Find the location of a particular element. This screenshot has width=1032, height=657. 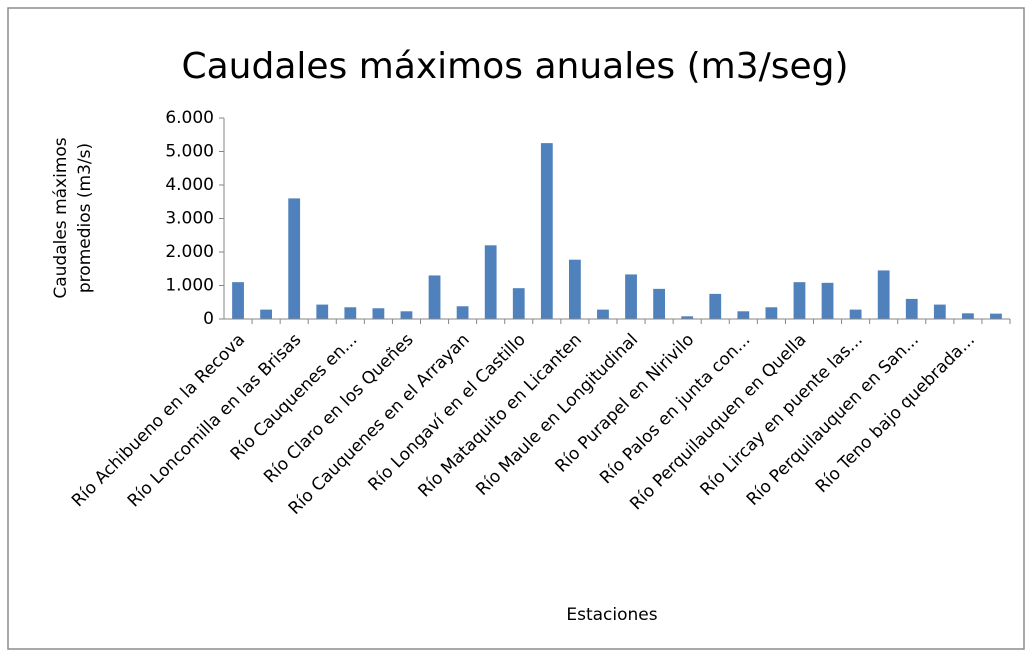

x-axis-label: Estaciones is located at coordinates (611, 615).